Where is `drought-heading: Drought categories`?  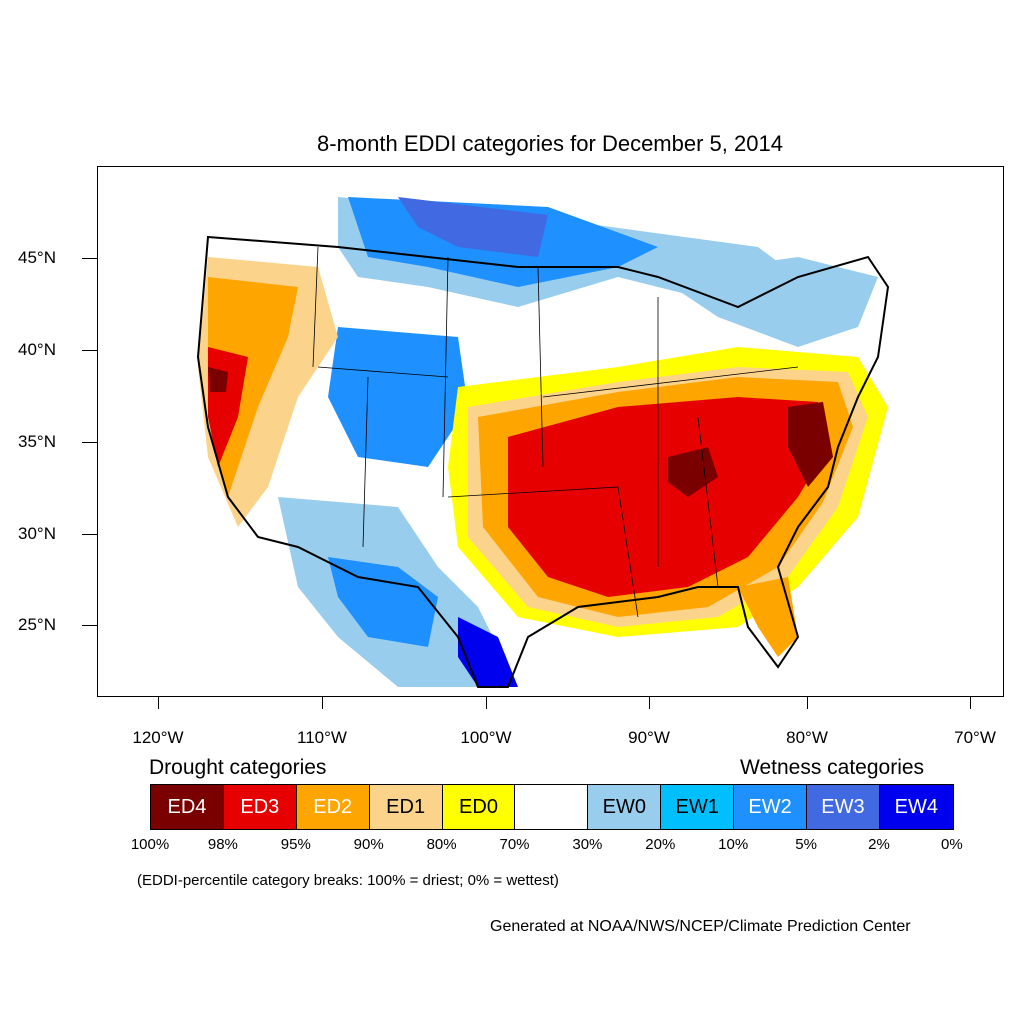
drought-heading: Drought categories is located at coordinates (238, 767).